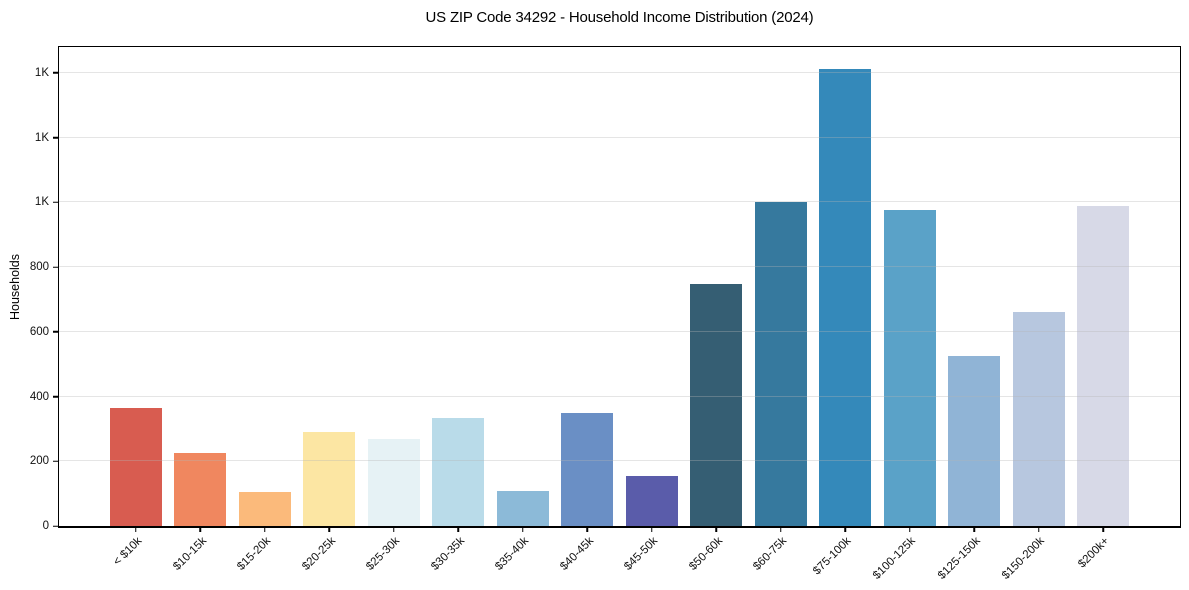 The height and width of the screenshot is (590, 1189). Describe the element at coordinates (135, 466) in the screenshot. I see `bar-10k` at that location.